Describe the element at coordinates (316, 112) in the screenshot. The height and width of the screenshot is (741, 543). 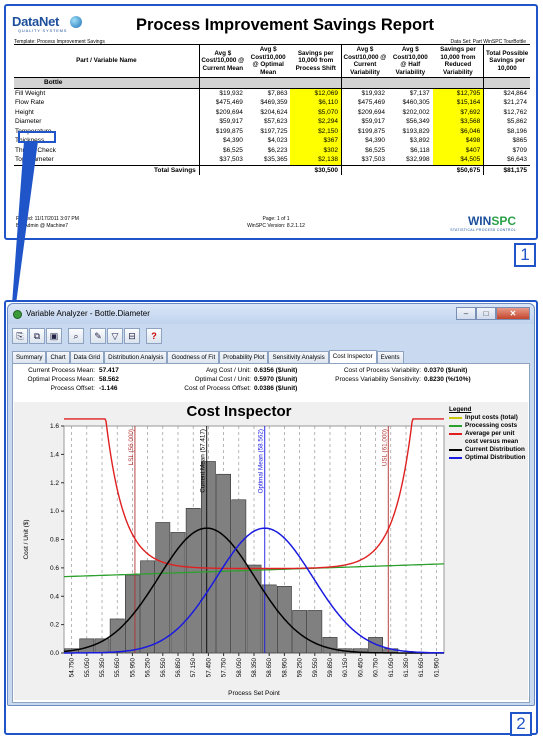
I see `row-value-cell: $5,070` at that location.